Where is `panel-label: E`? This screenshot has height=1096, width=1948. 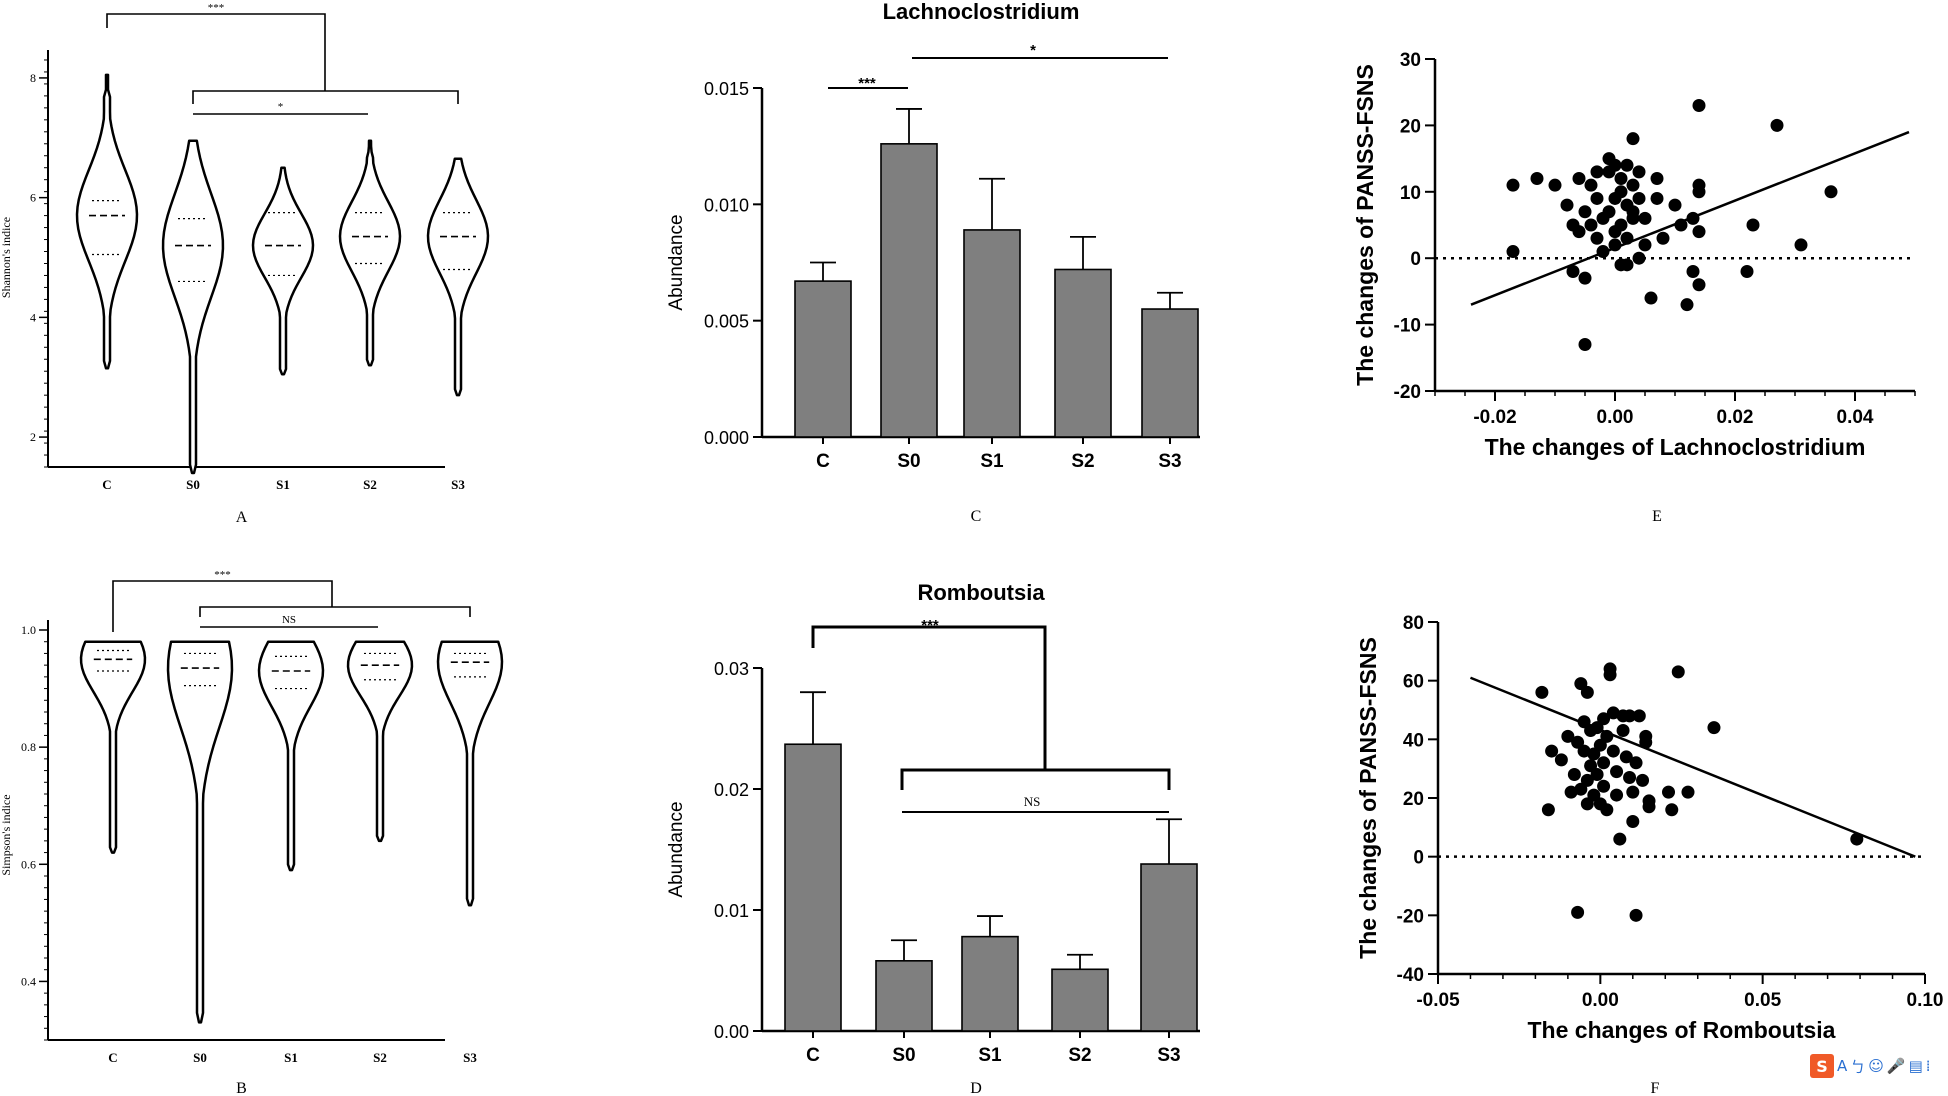 panel-label: E is located at coordinates (1657, 516).